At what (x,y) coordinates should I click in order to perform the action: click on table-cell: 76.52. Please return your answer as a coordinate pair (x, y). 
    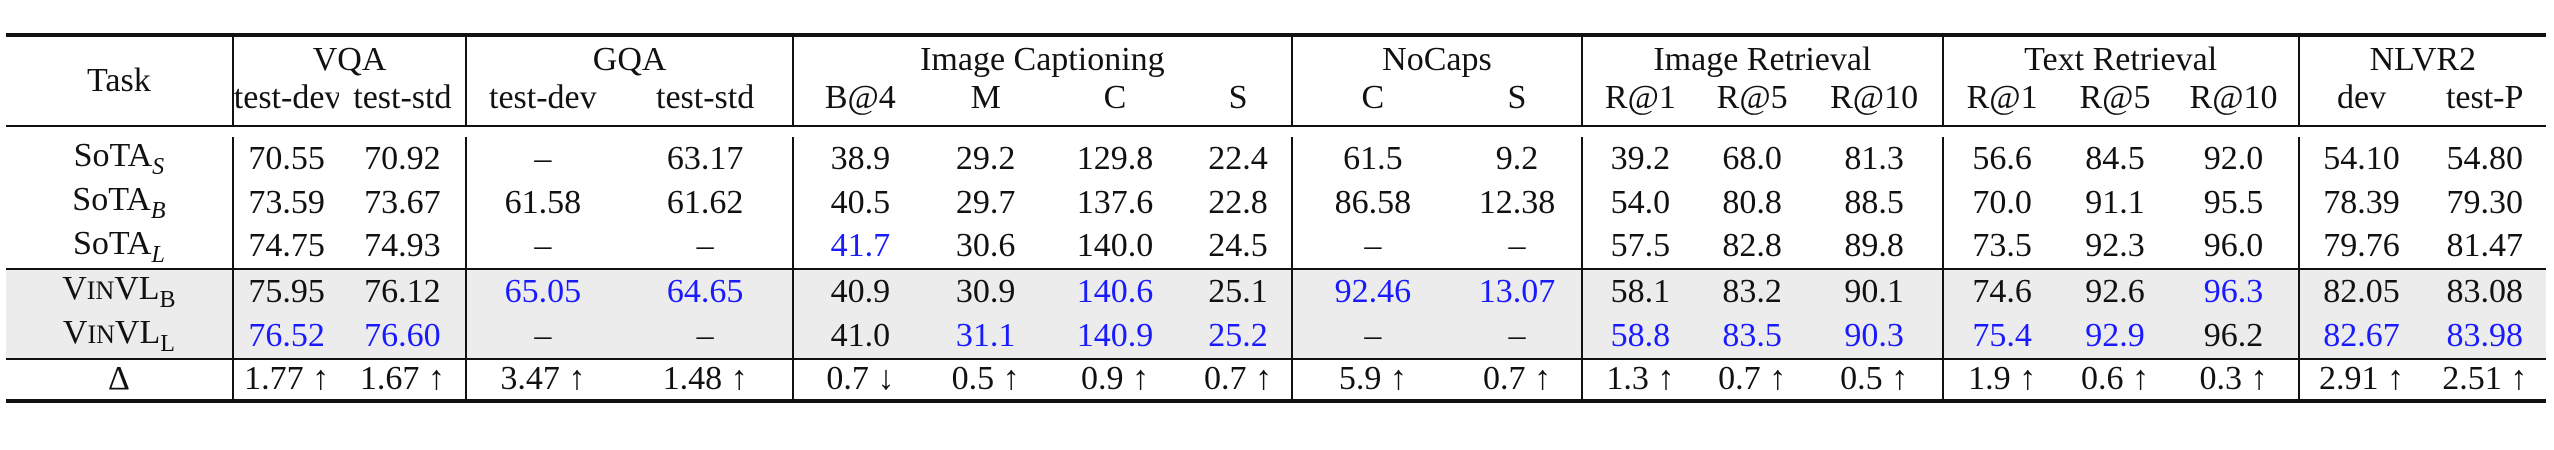
    Looking at the image, I should click on (285, 336).